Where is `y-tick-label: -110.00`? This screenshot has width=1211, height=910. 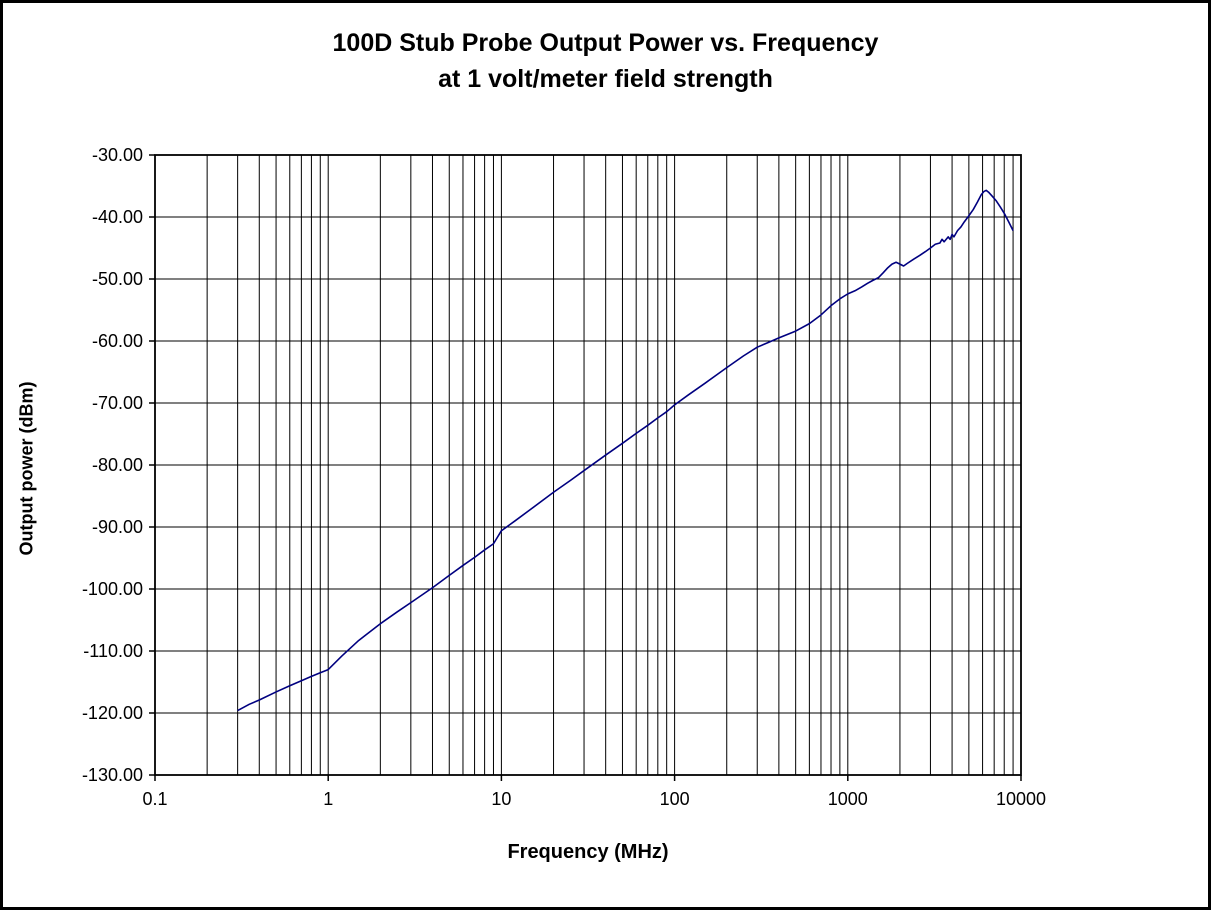
y-tick-label: -110.00 is located at coordinates (113, 651).